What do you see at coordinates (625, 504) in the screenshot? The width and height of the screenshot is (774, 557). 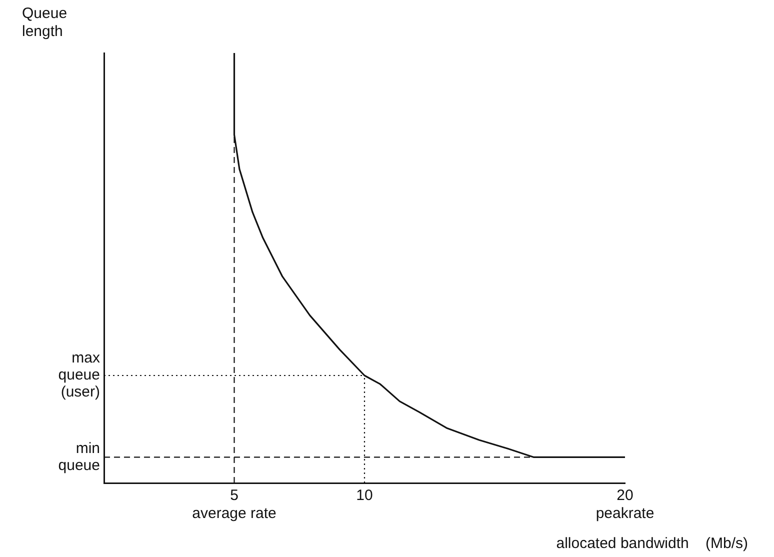 I see `x-tick-label: 20 peakrate` at bounding box center [625, 504].